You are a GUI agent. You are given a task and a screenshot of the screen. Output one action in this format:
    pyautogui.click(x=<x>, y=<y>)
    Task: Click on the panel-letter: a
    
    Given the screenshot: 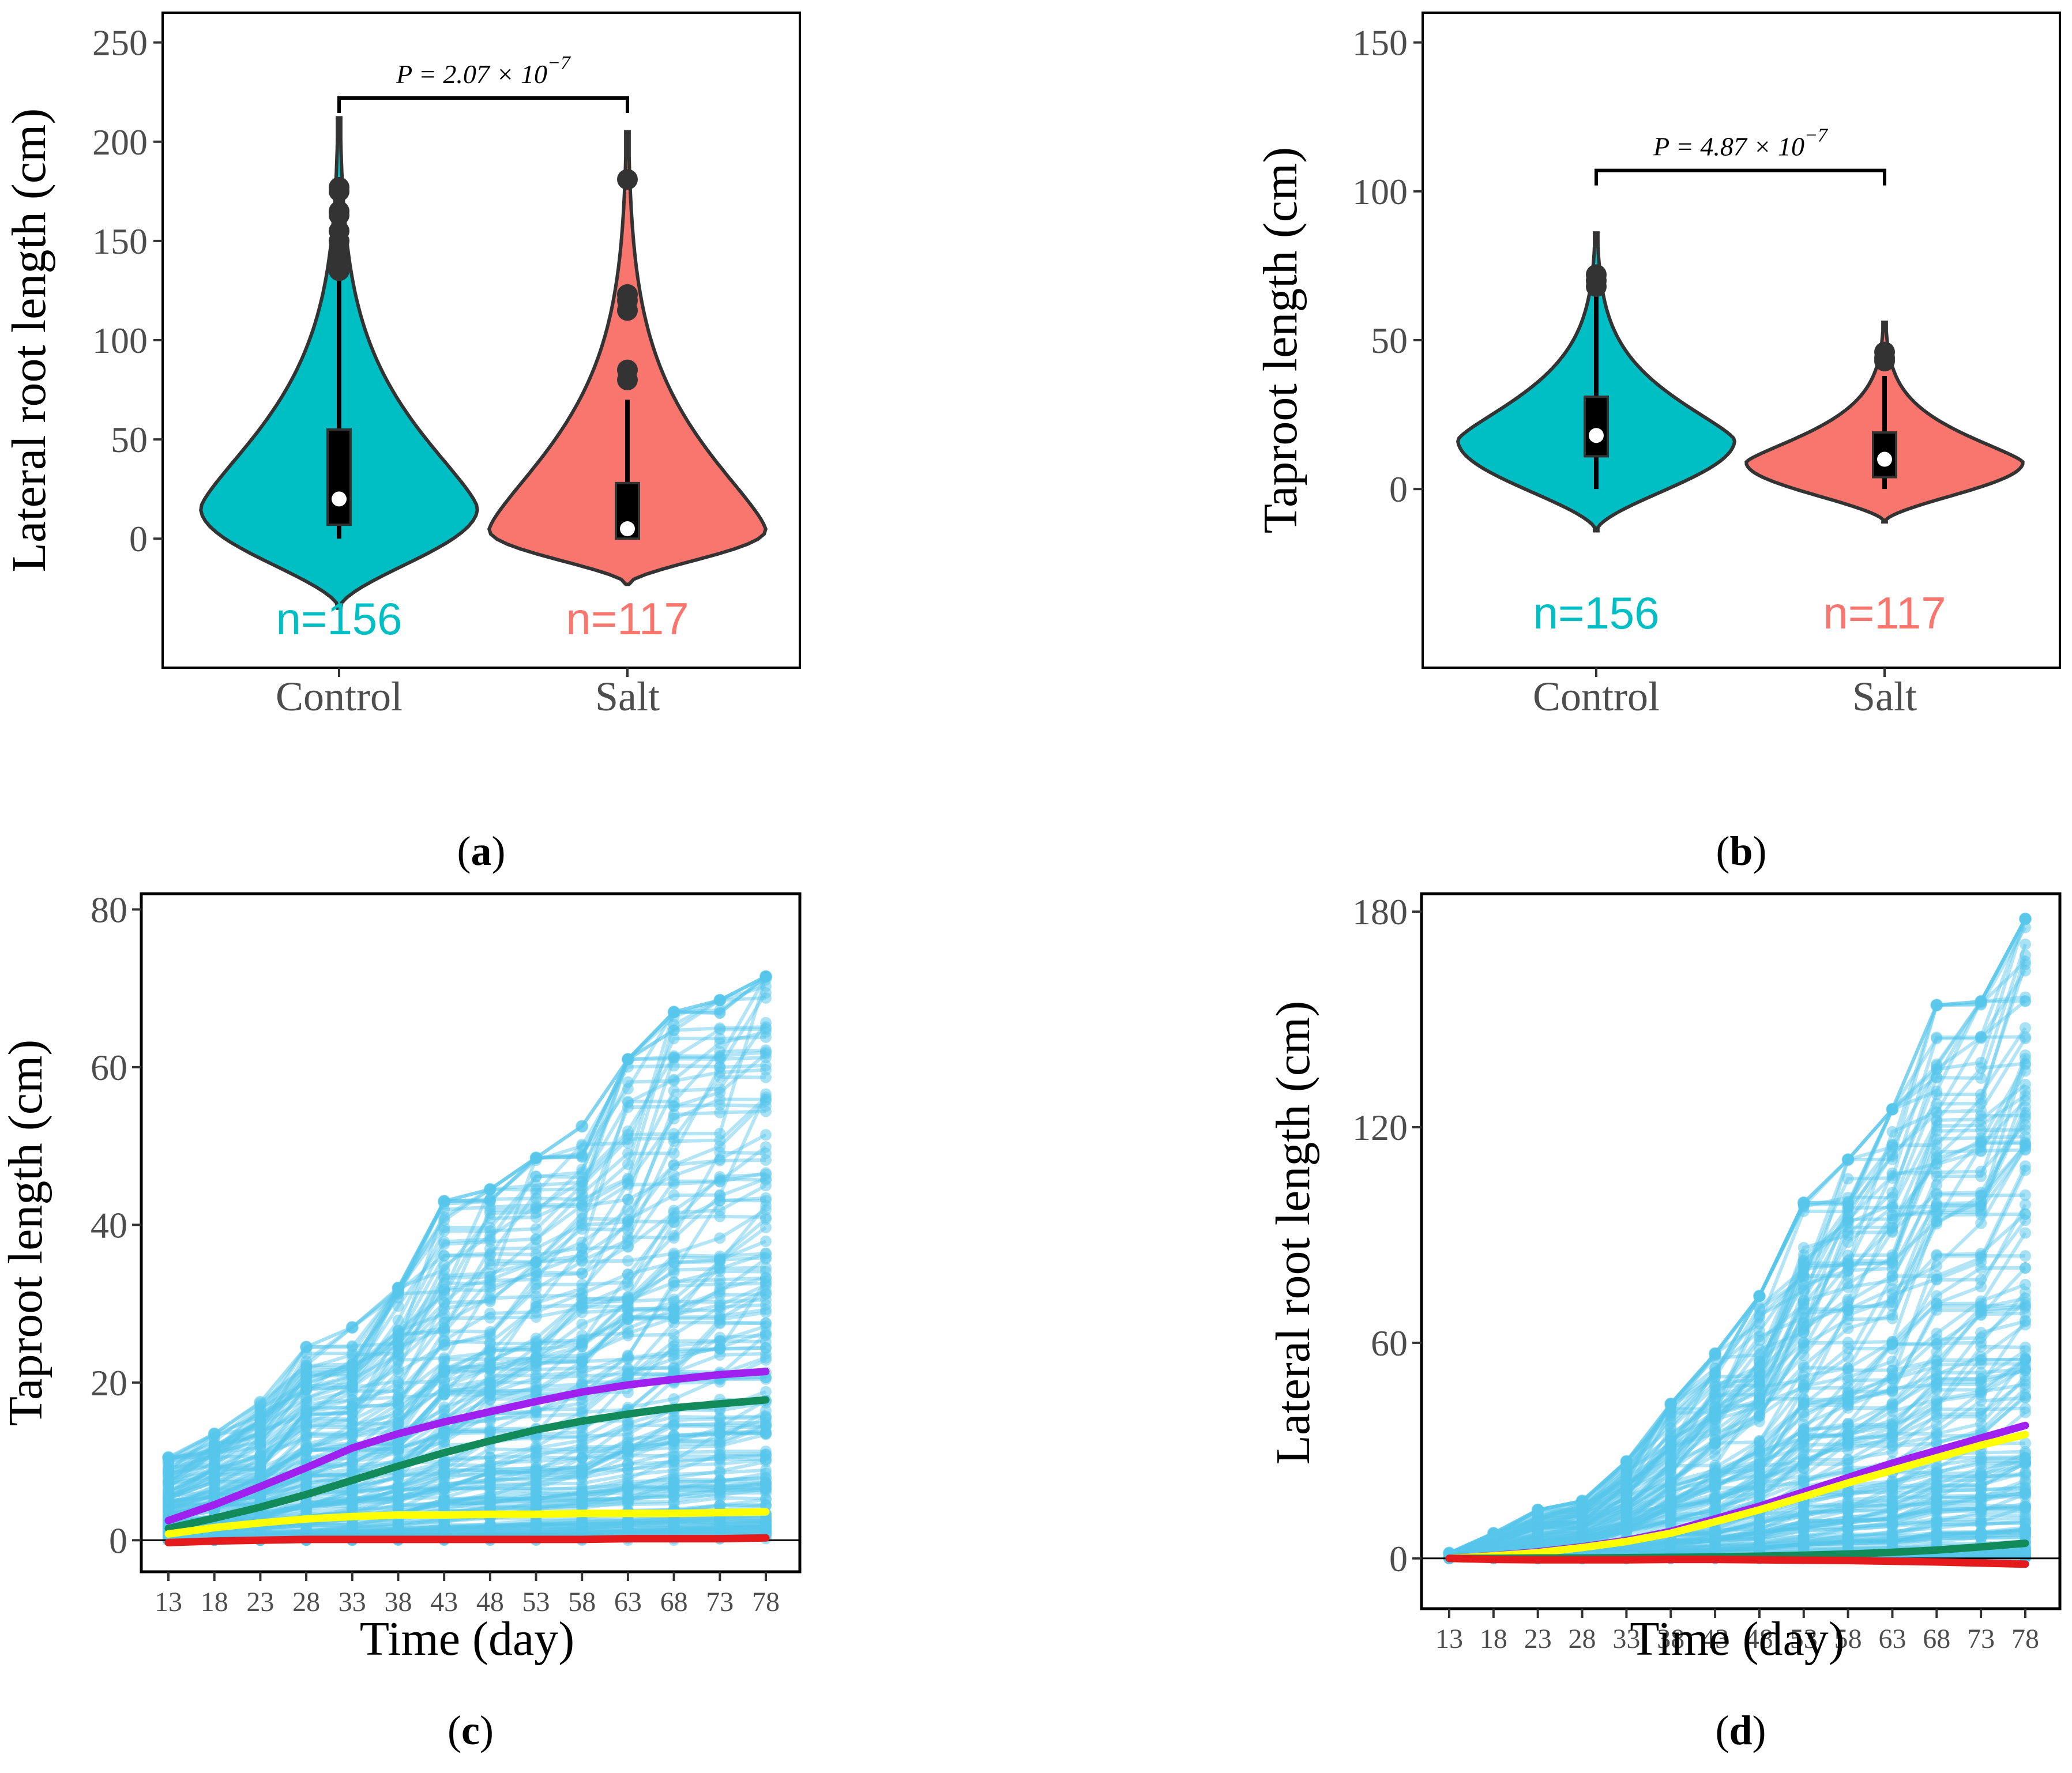 What is the action you would take?
    pyautogui.click(x=481, y=851)
    